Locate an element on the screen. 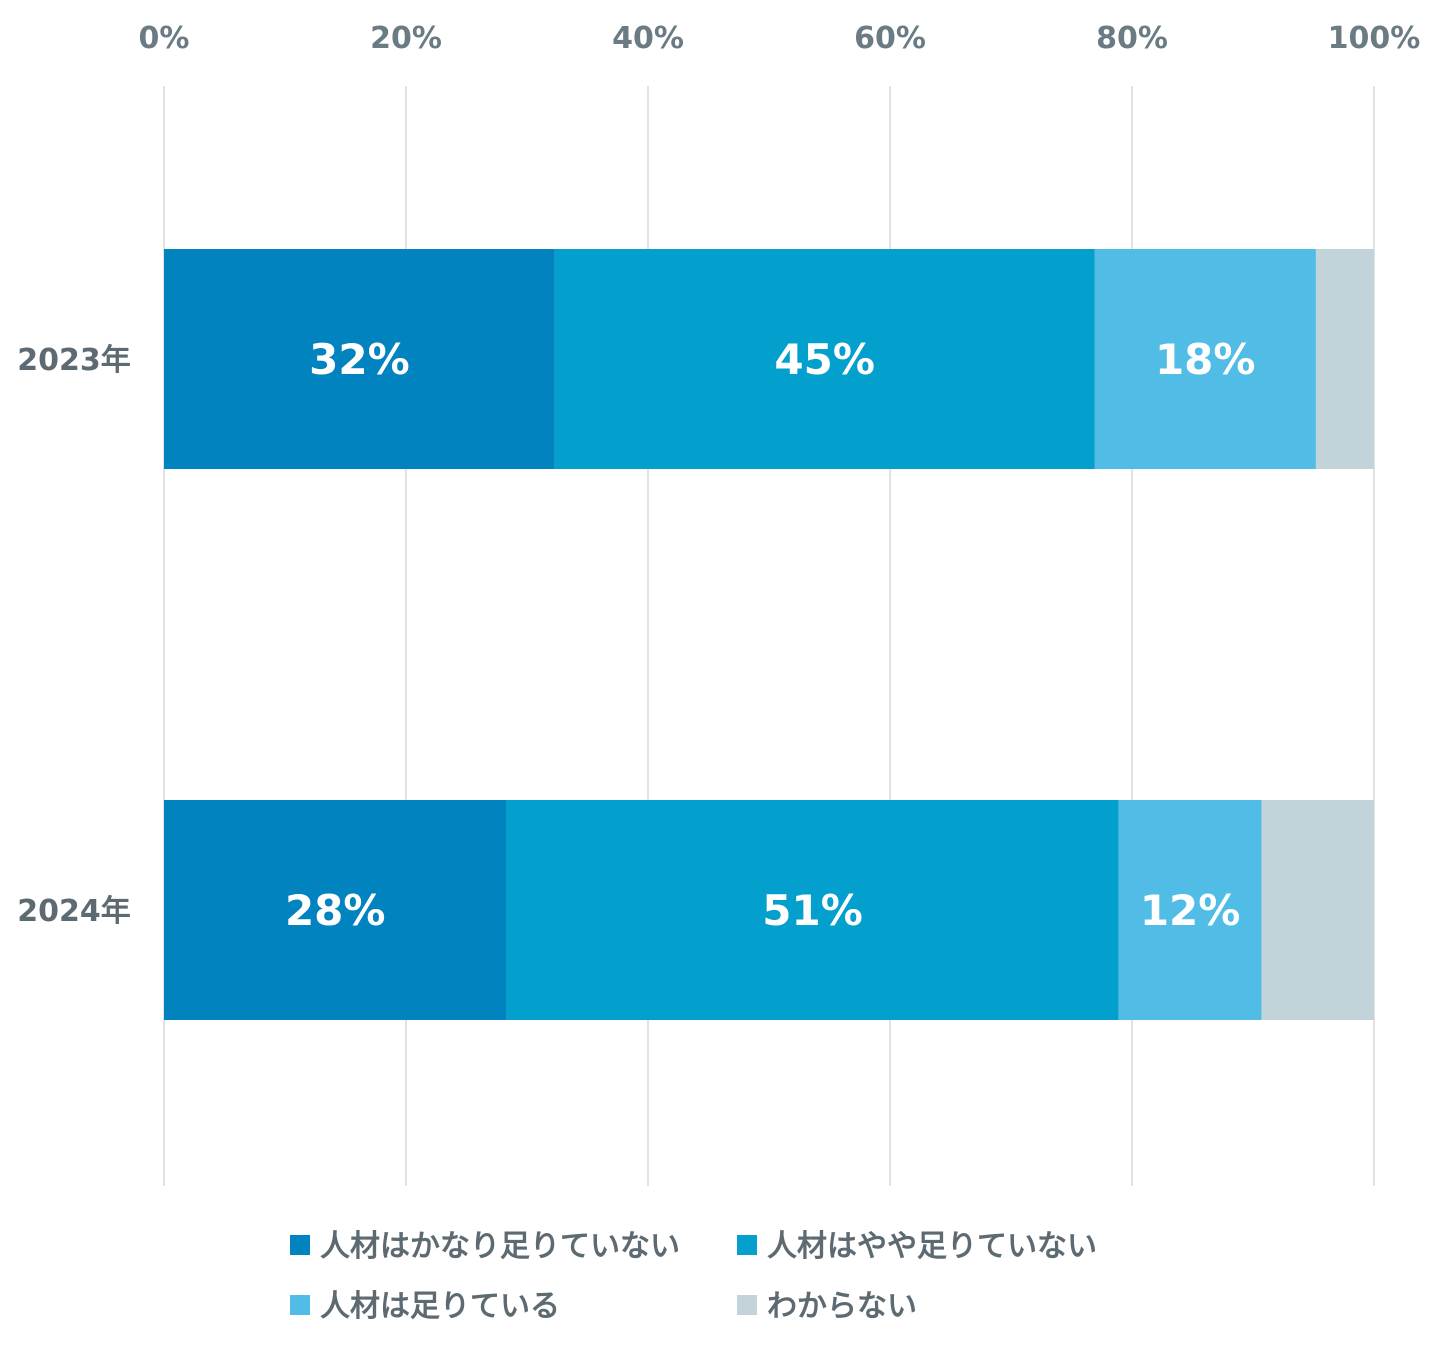 The image size is (1449, 1350). bar-value-label: 32% is located at coordinates (359, 359).